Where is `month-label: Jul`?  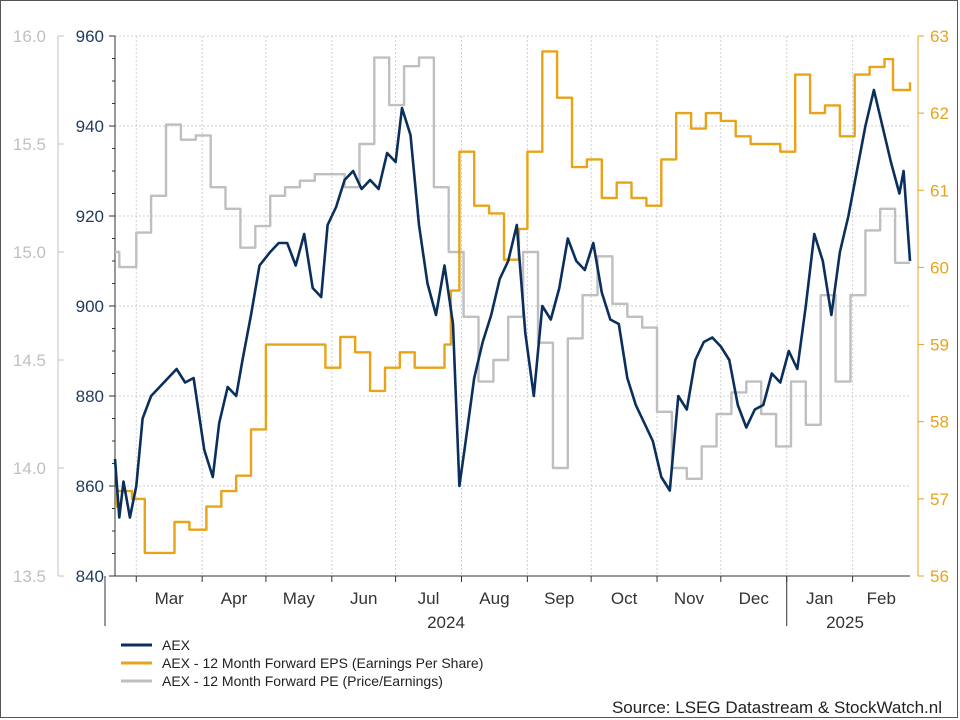
month-label: Jul is located at coordinates (429, 598).